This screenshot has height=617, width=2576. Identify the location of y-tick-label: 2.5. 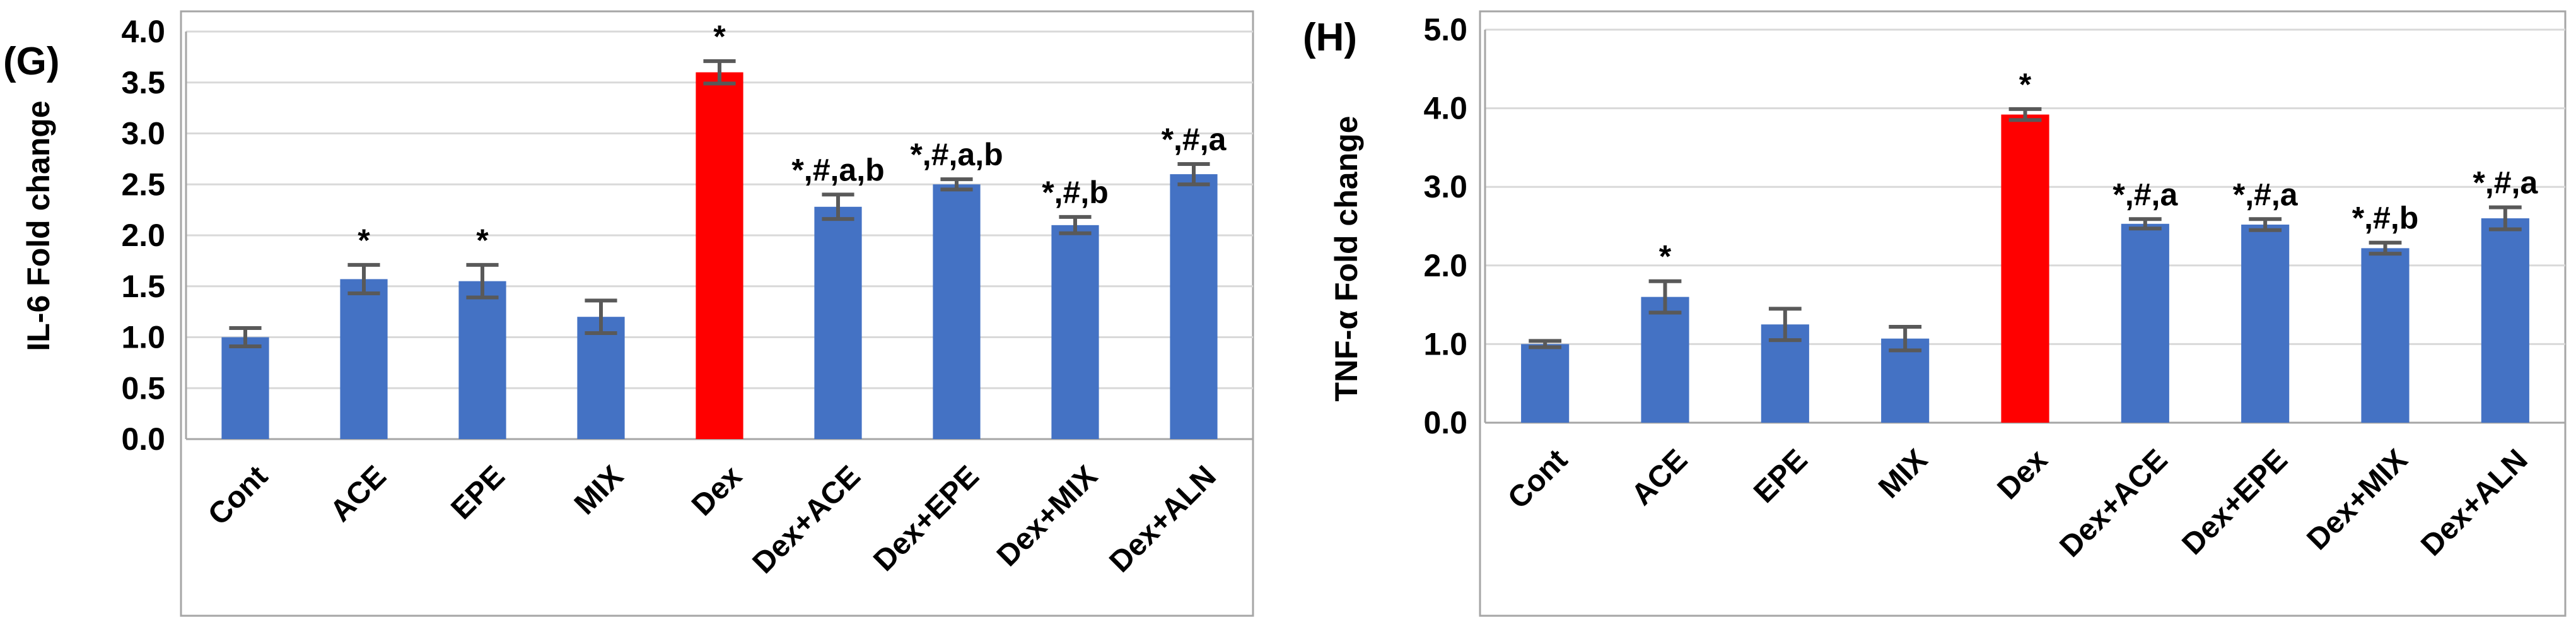
(143, 184).